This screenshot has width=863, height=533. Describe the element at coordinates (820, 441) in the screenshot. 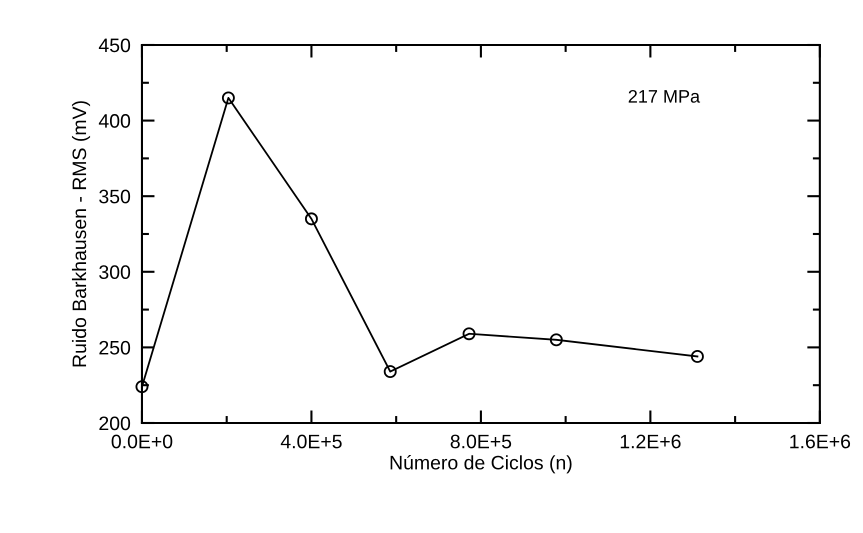

I see `x-tick-label: 1.6E+6` at that location.